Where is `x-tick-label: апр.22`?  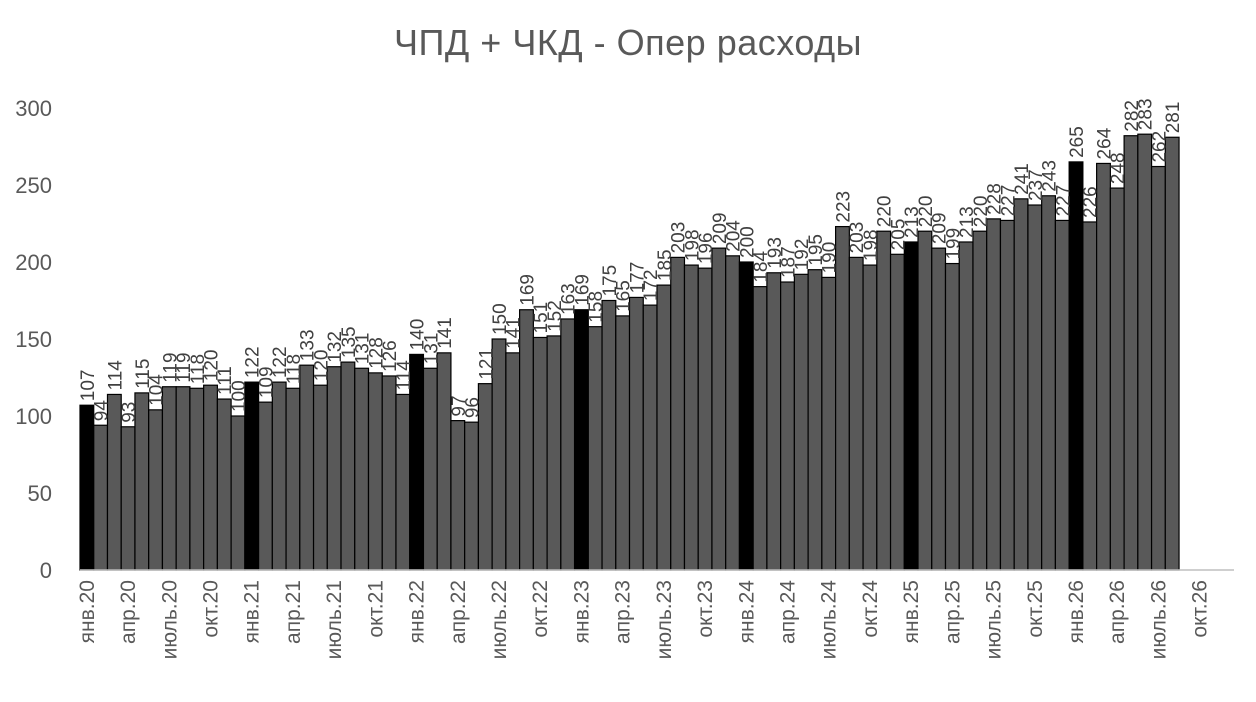 x-tick-label: апр.22 is located at coordinates (458, 612).